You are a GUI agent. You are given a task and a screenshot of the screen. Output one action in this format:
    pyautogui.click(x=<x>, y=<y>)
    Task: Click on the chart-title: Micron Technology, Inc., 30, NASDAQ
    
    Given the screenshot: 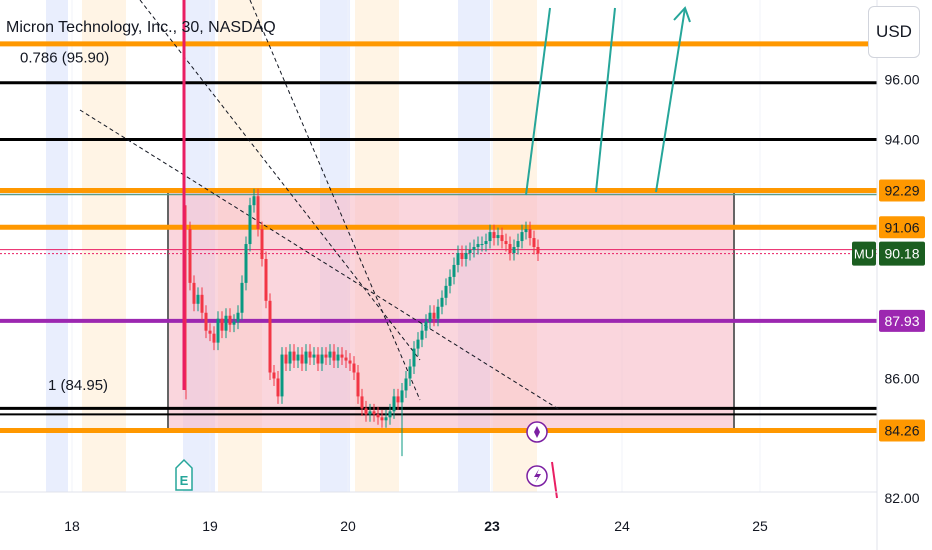 What is the action you would take?
    pyautogui.click(x=141, y=27)
    